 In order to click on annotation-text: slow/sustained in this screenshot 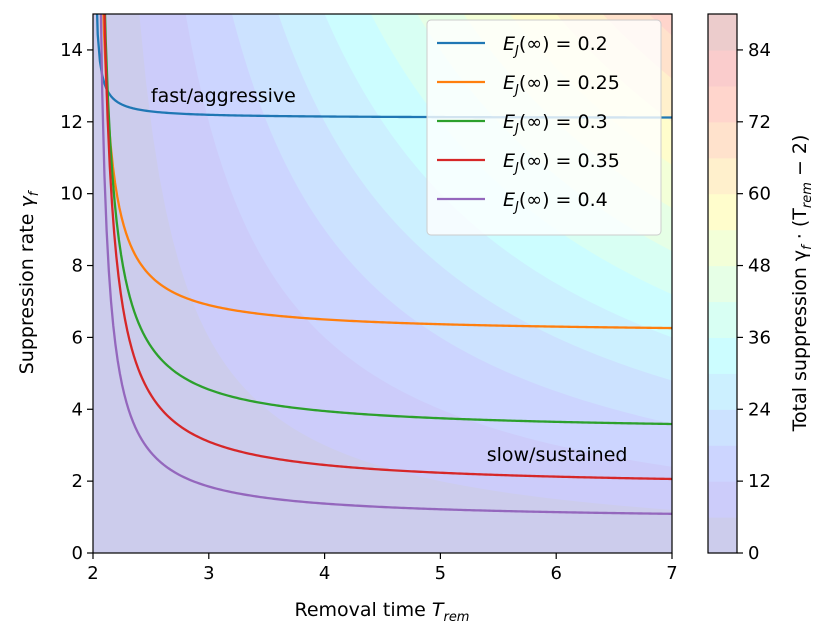, I will do `click(557, 455)`.